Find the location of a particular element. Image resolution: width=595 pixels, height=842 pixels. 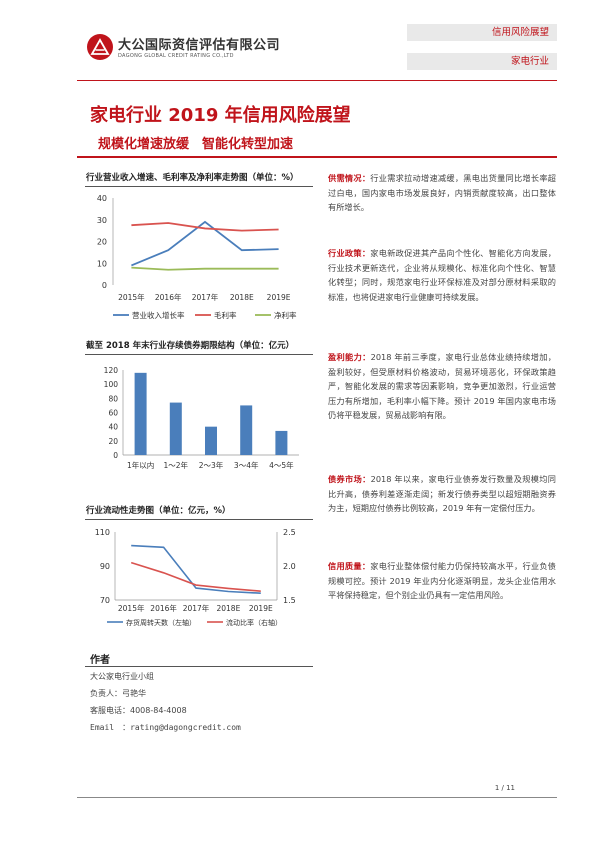

keyword-credit-quality: 信用质量： is located at coordinates (349, 566).